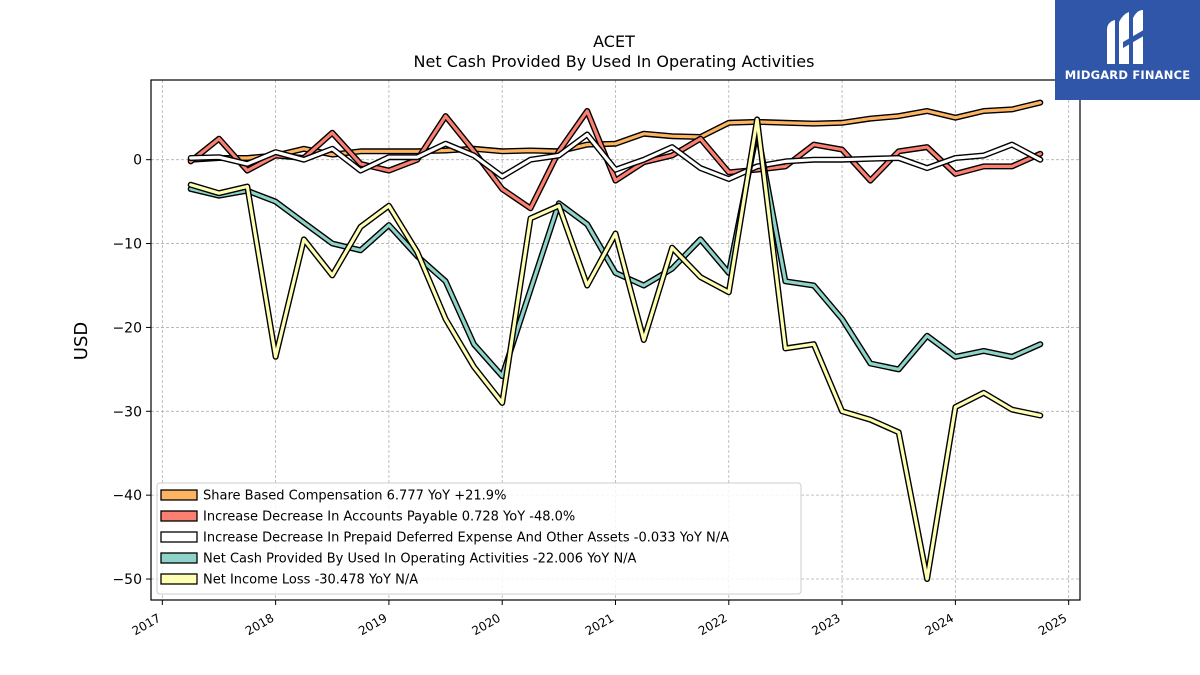 The image size is (1200, 675). Describe the element at coordinates (1127, 75) in the screenshot. I see `brand-name: MIDGARD FINANCE` at that location.